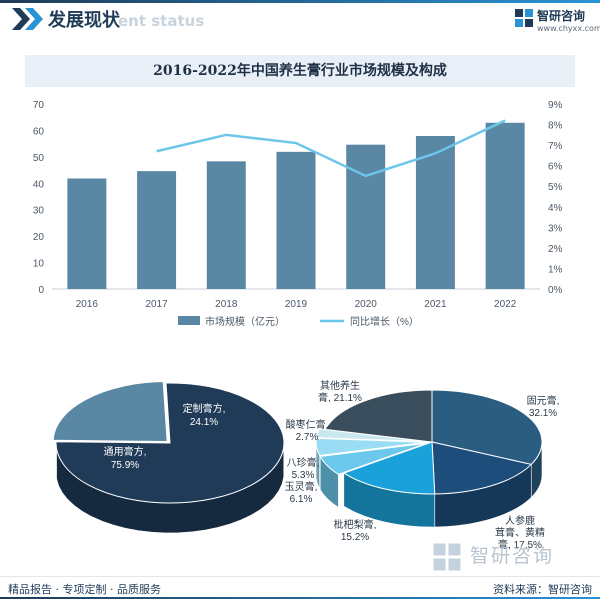  What do you see at coordinates (39, 184) in the screenshot?
I see `y-left-tick-label: 40` at bounding box center [39, 184].